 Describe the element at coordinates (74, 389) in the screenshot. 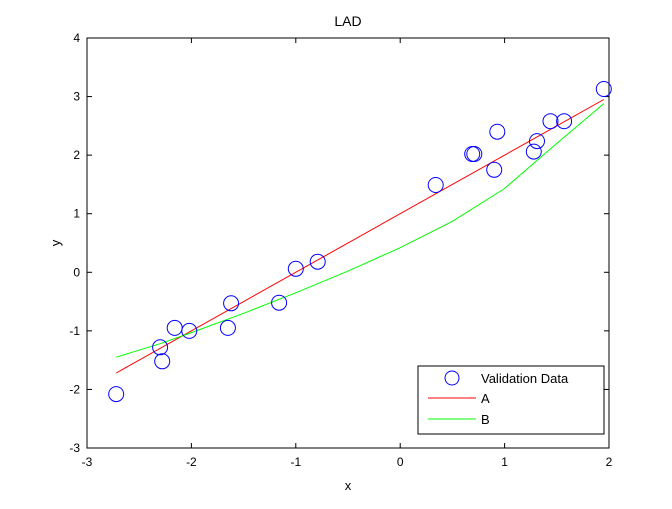

I see `y-tick-label: -2` at that location.